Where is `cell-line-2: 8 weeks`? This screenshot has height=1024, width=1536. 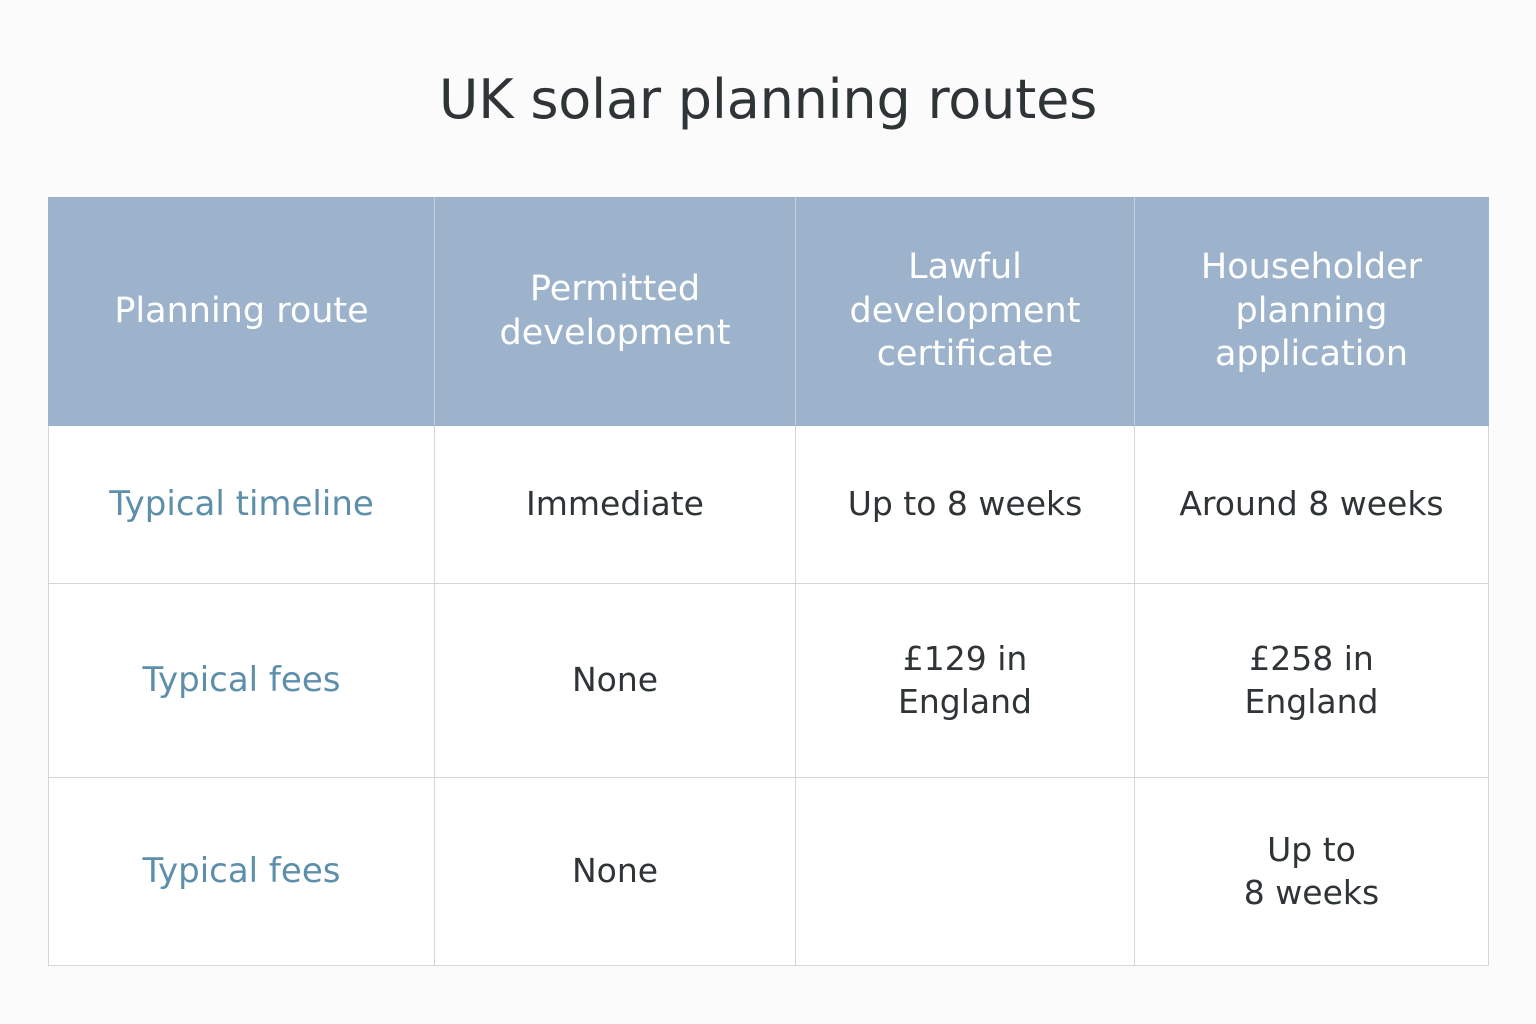
cell-line-2: 8 weeks is located at coordinates (1311, 892).